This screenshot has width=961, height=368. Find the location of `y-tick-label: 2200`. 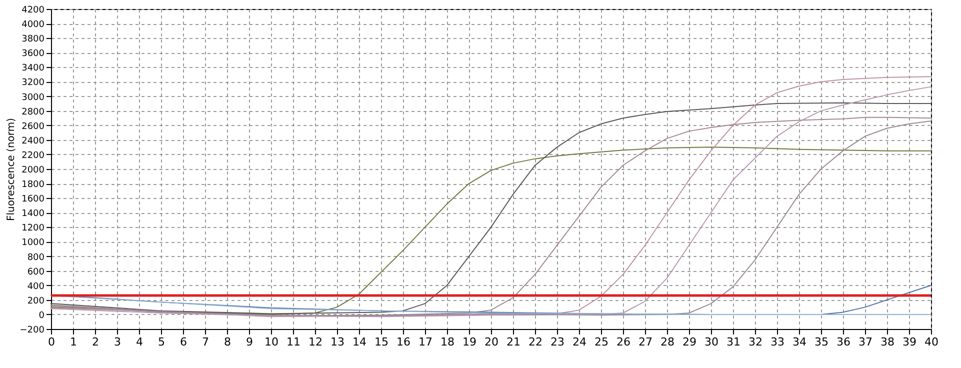

y-tick-label: 2200 is located at coordinates (33, 155).